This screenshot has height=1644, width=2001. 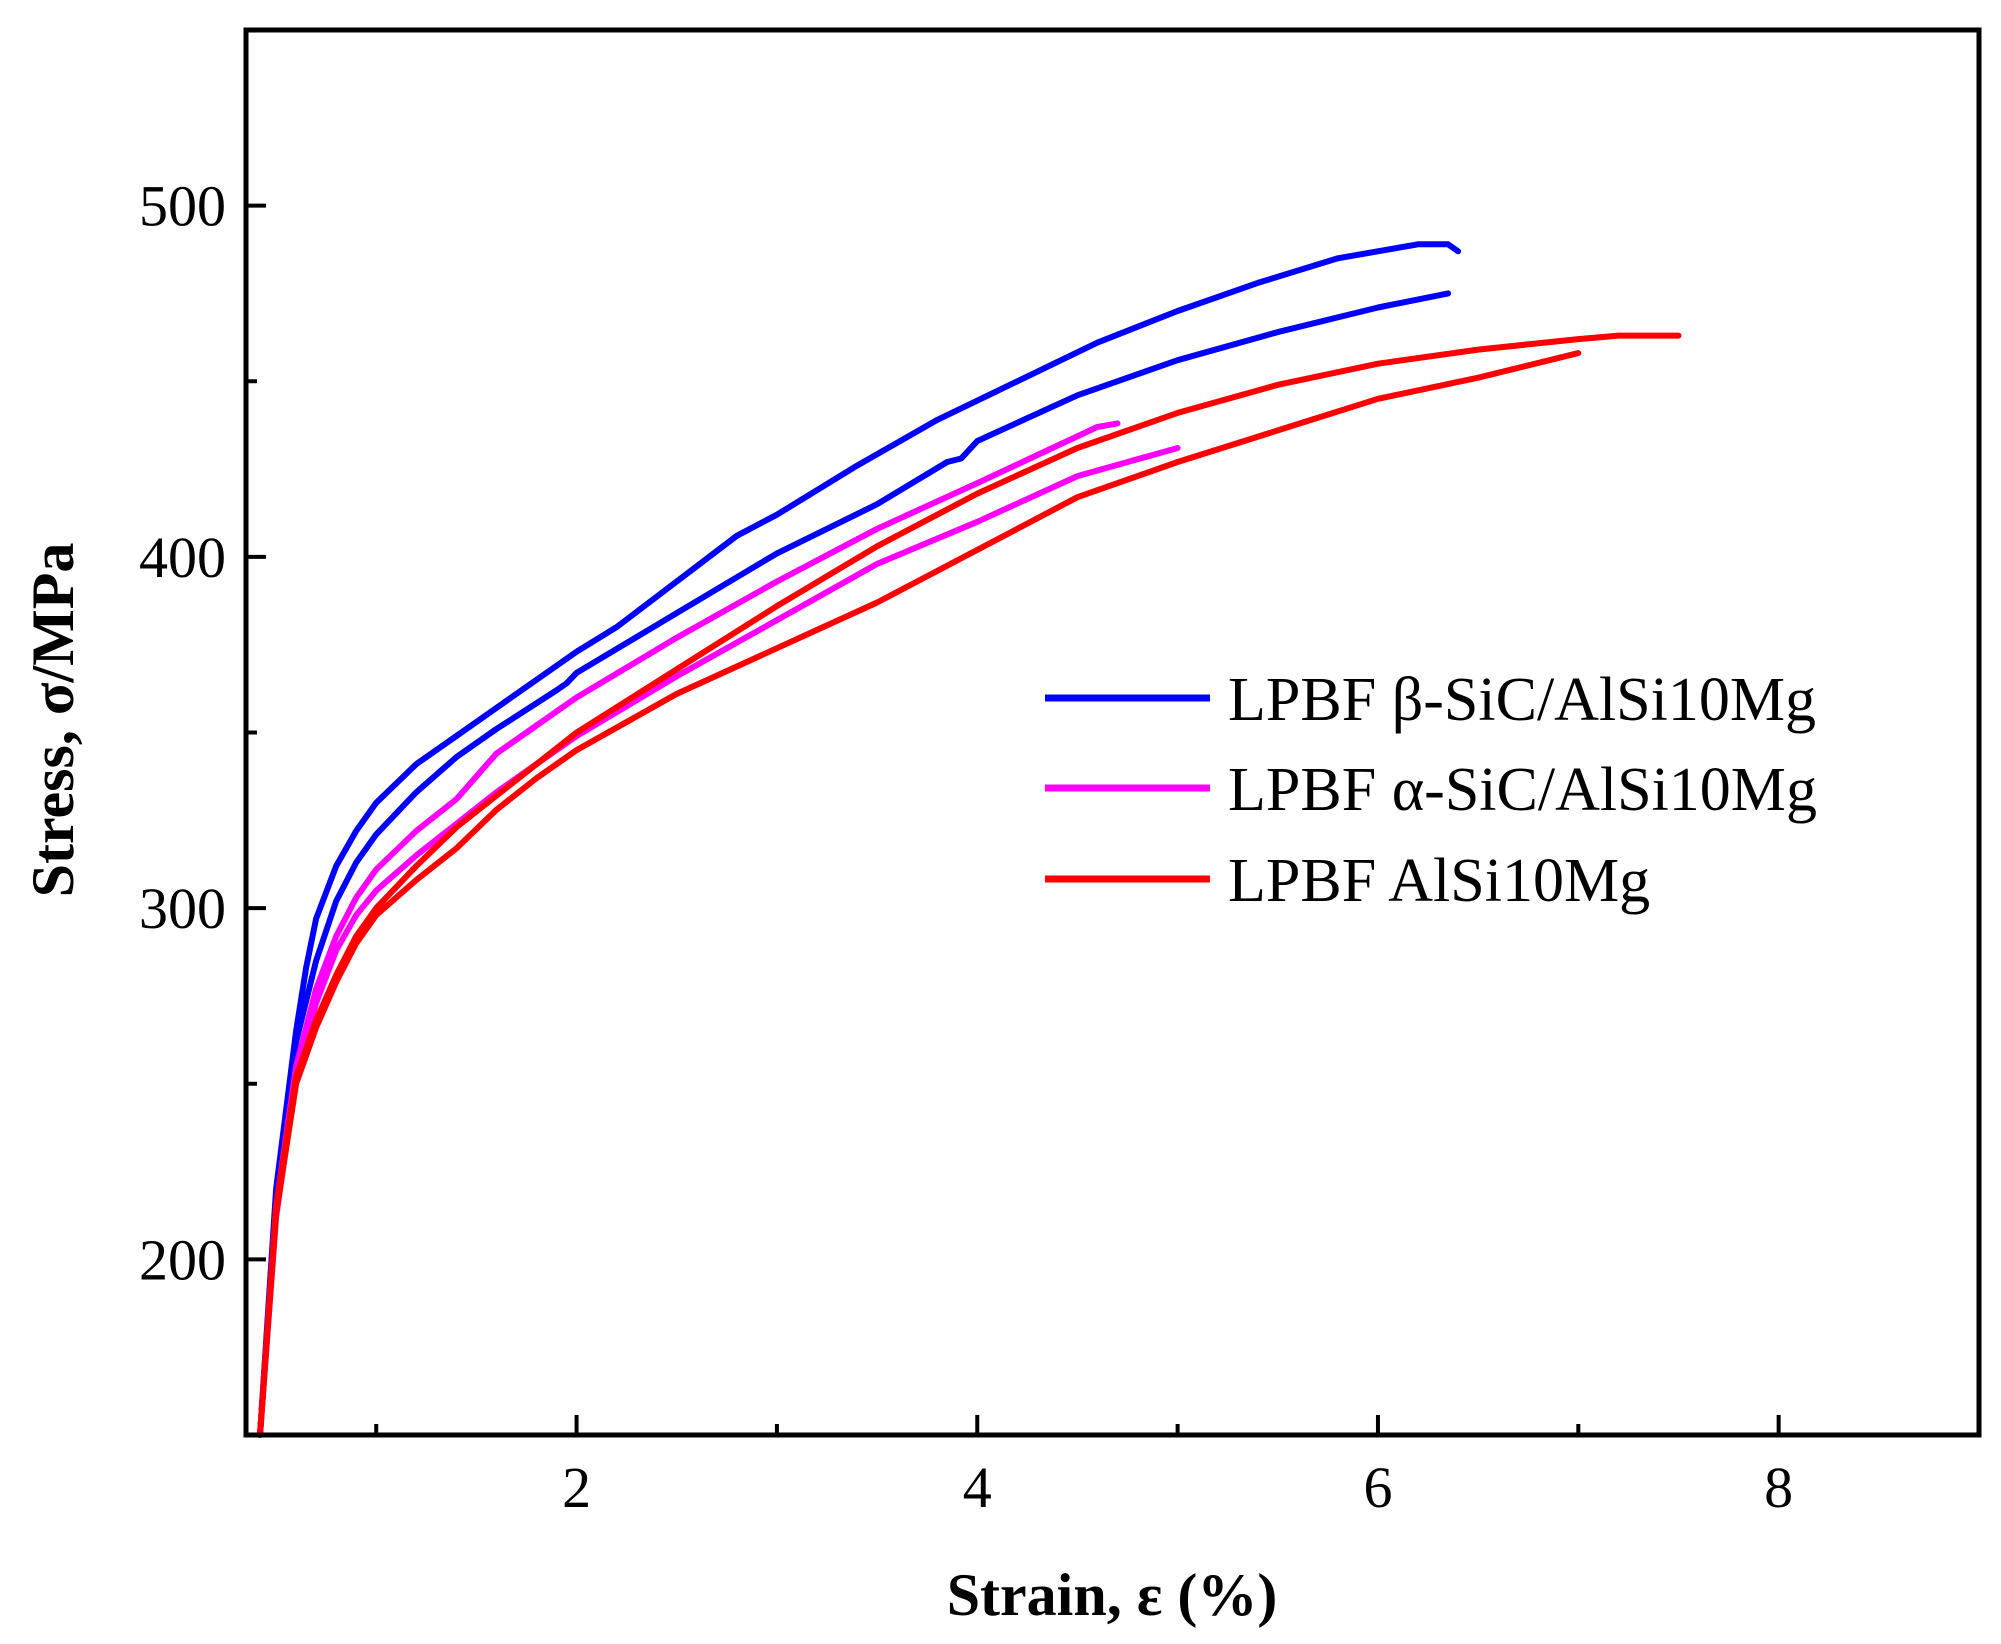 What do you see at coordinates (53, 720) in the screenshot?
I see `y-axis-title: Stress, σ/MPa` at bounding box center [53, 720].